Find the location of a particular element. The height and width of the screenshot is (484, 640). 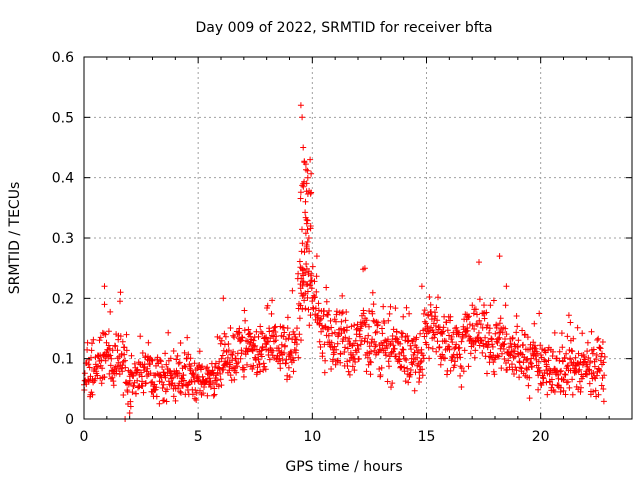

y-tick-label: 0.4 is located at coordinates (63, 179).